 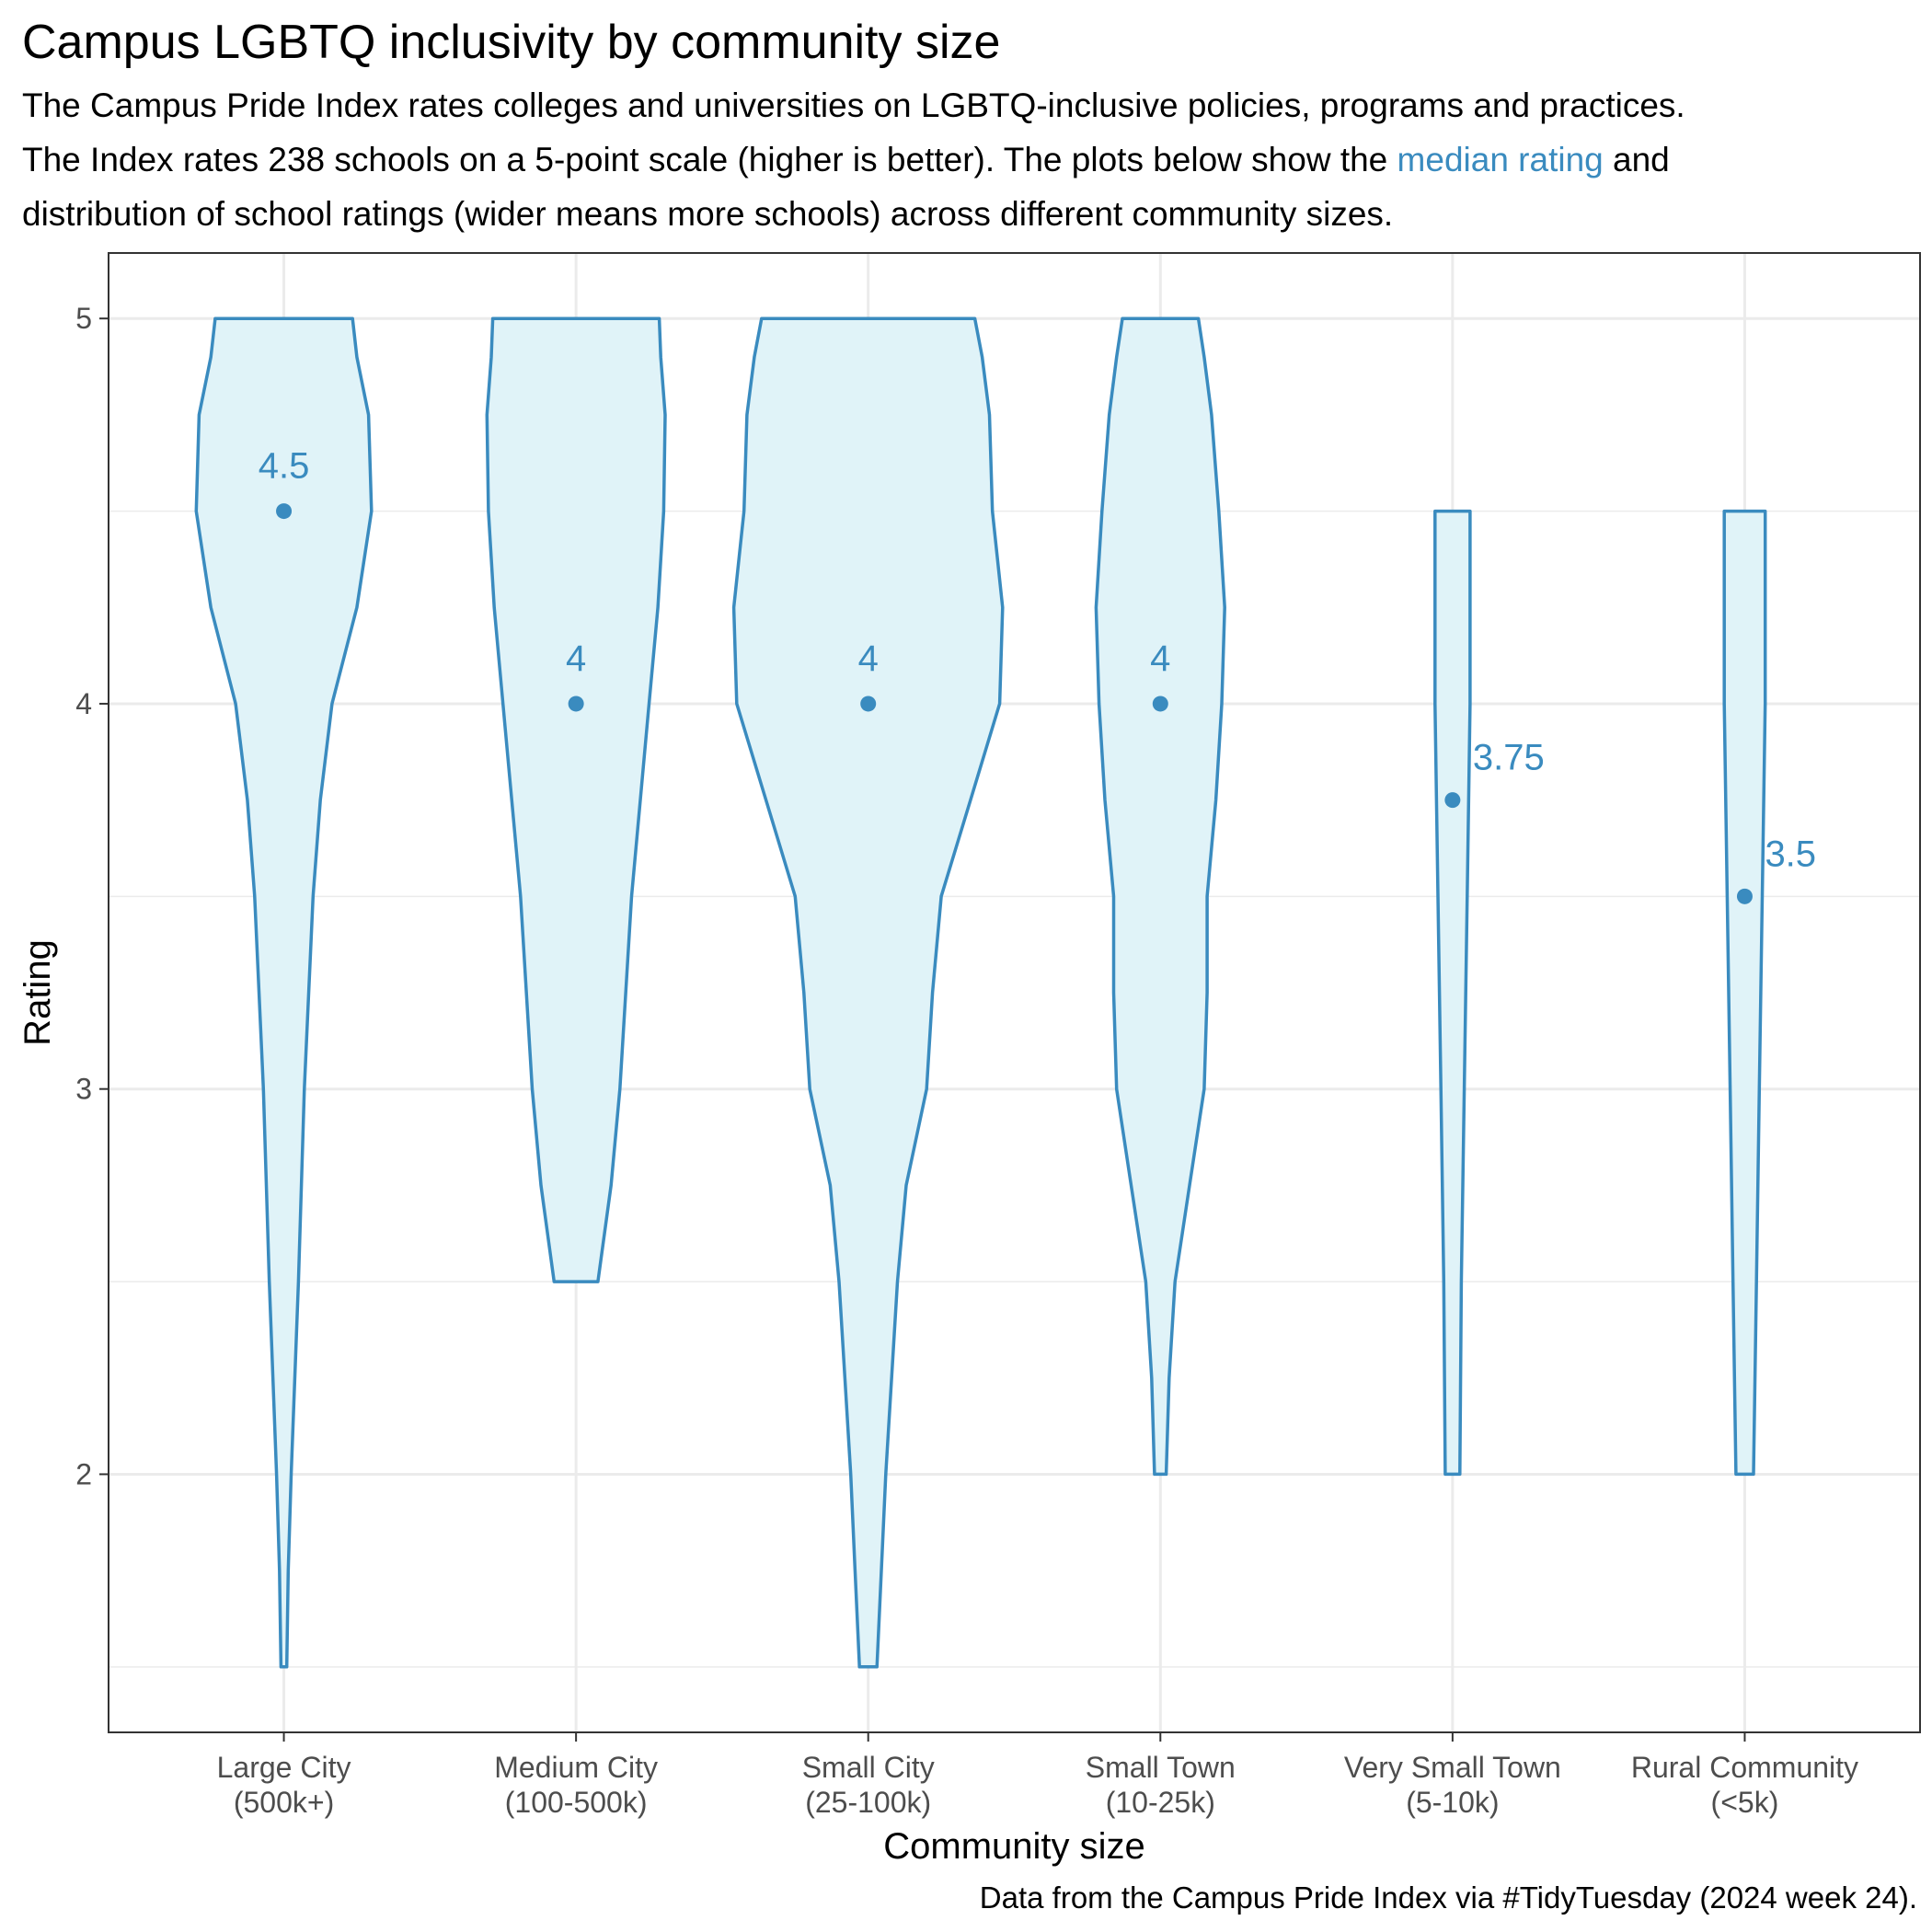 I want to click on x-tick-label-sub: (5-10k), so click(x=1452, y=1802).